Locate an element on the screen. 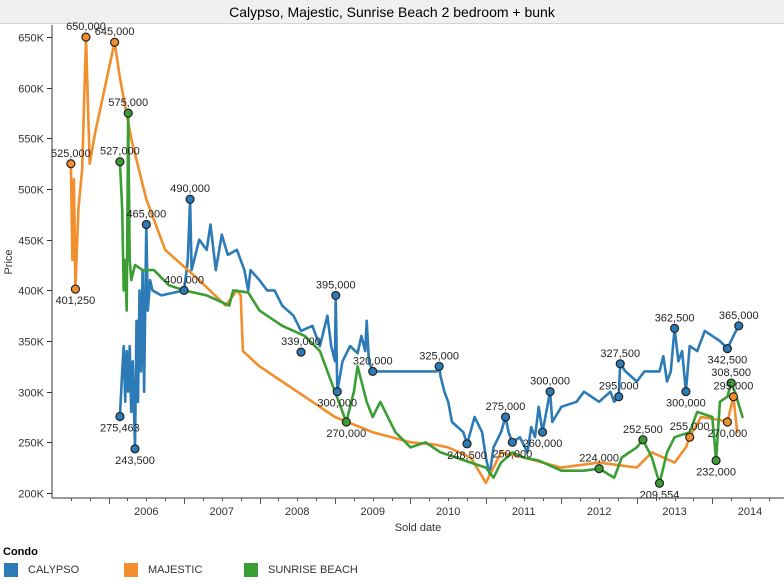 This screenshot has width=784, height=584. data-label-calypso: 327,500 is located at coordinates (620, 354).